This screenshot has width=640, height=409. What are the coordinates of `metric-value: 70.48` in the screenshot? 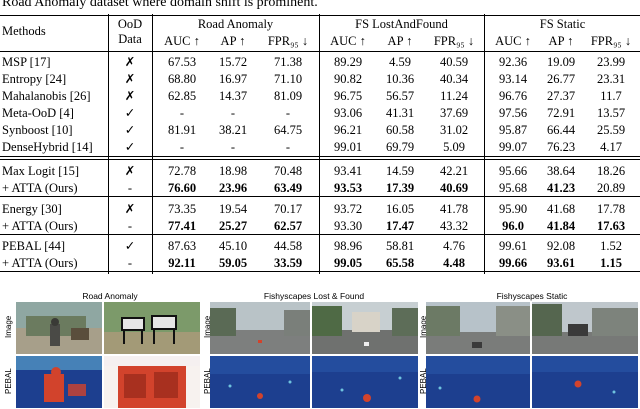 It's located at (288, 171).